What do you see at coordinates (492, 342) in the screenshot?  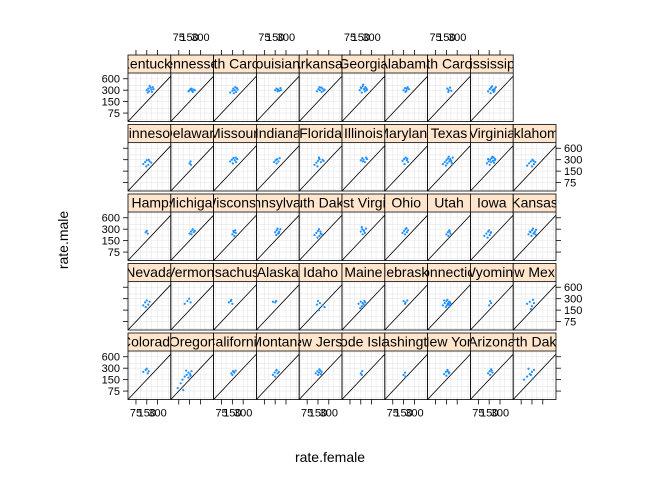 I see `strip-label: Arizona` at bounding box center [492, 342].